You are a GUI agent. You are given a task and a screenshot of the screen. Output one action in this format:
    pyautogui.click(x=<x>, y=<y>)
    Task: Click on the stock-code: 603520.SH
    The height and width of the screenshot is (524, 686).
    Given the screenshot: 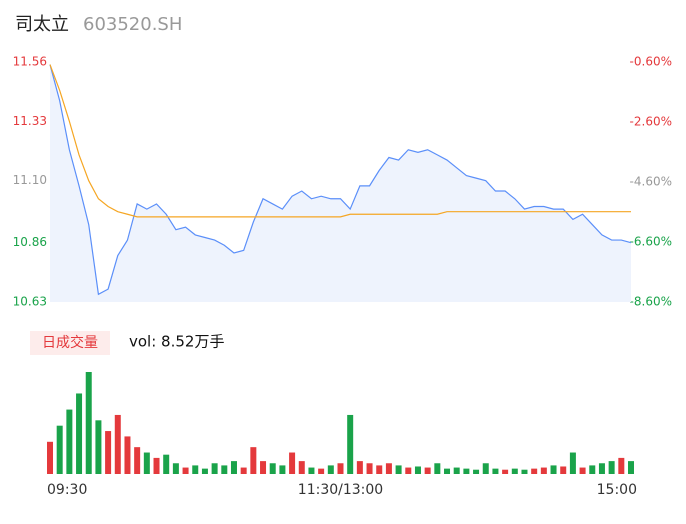 What is the action you would take?
    pyautogui.click(x=132, y=24)
    